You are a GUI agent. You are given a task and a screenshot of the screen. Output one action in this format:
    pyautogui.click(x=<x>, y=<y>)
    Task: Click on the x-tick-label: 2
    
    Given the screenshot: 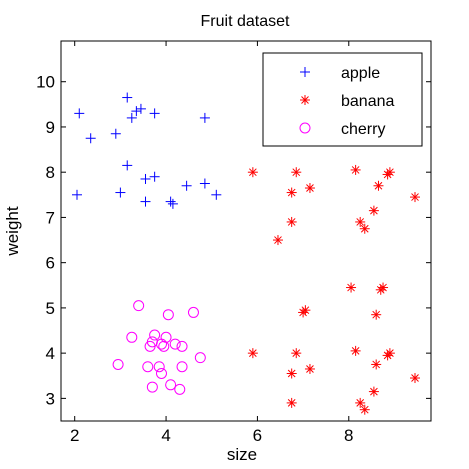 What is the action you would take?
    pyautogui.click(x=74, y=435)
    